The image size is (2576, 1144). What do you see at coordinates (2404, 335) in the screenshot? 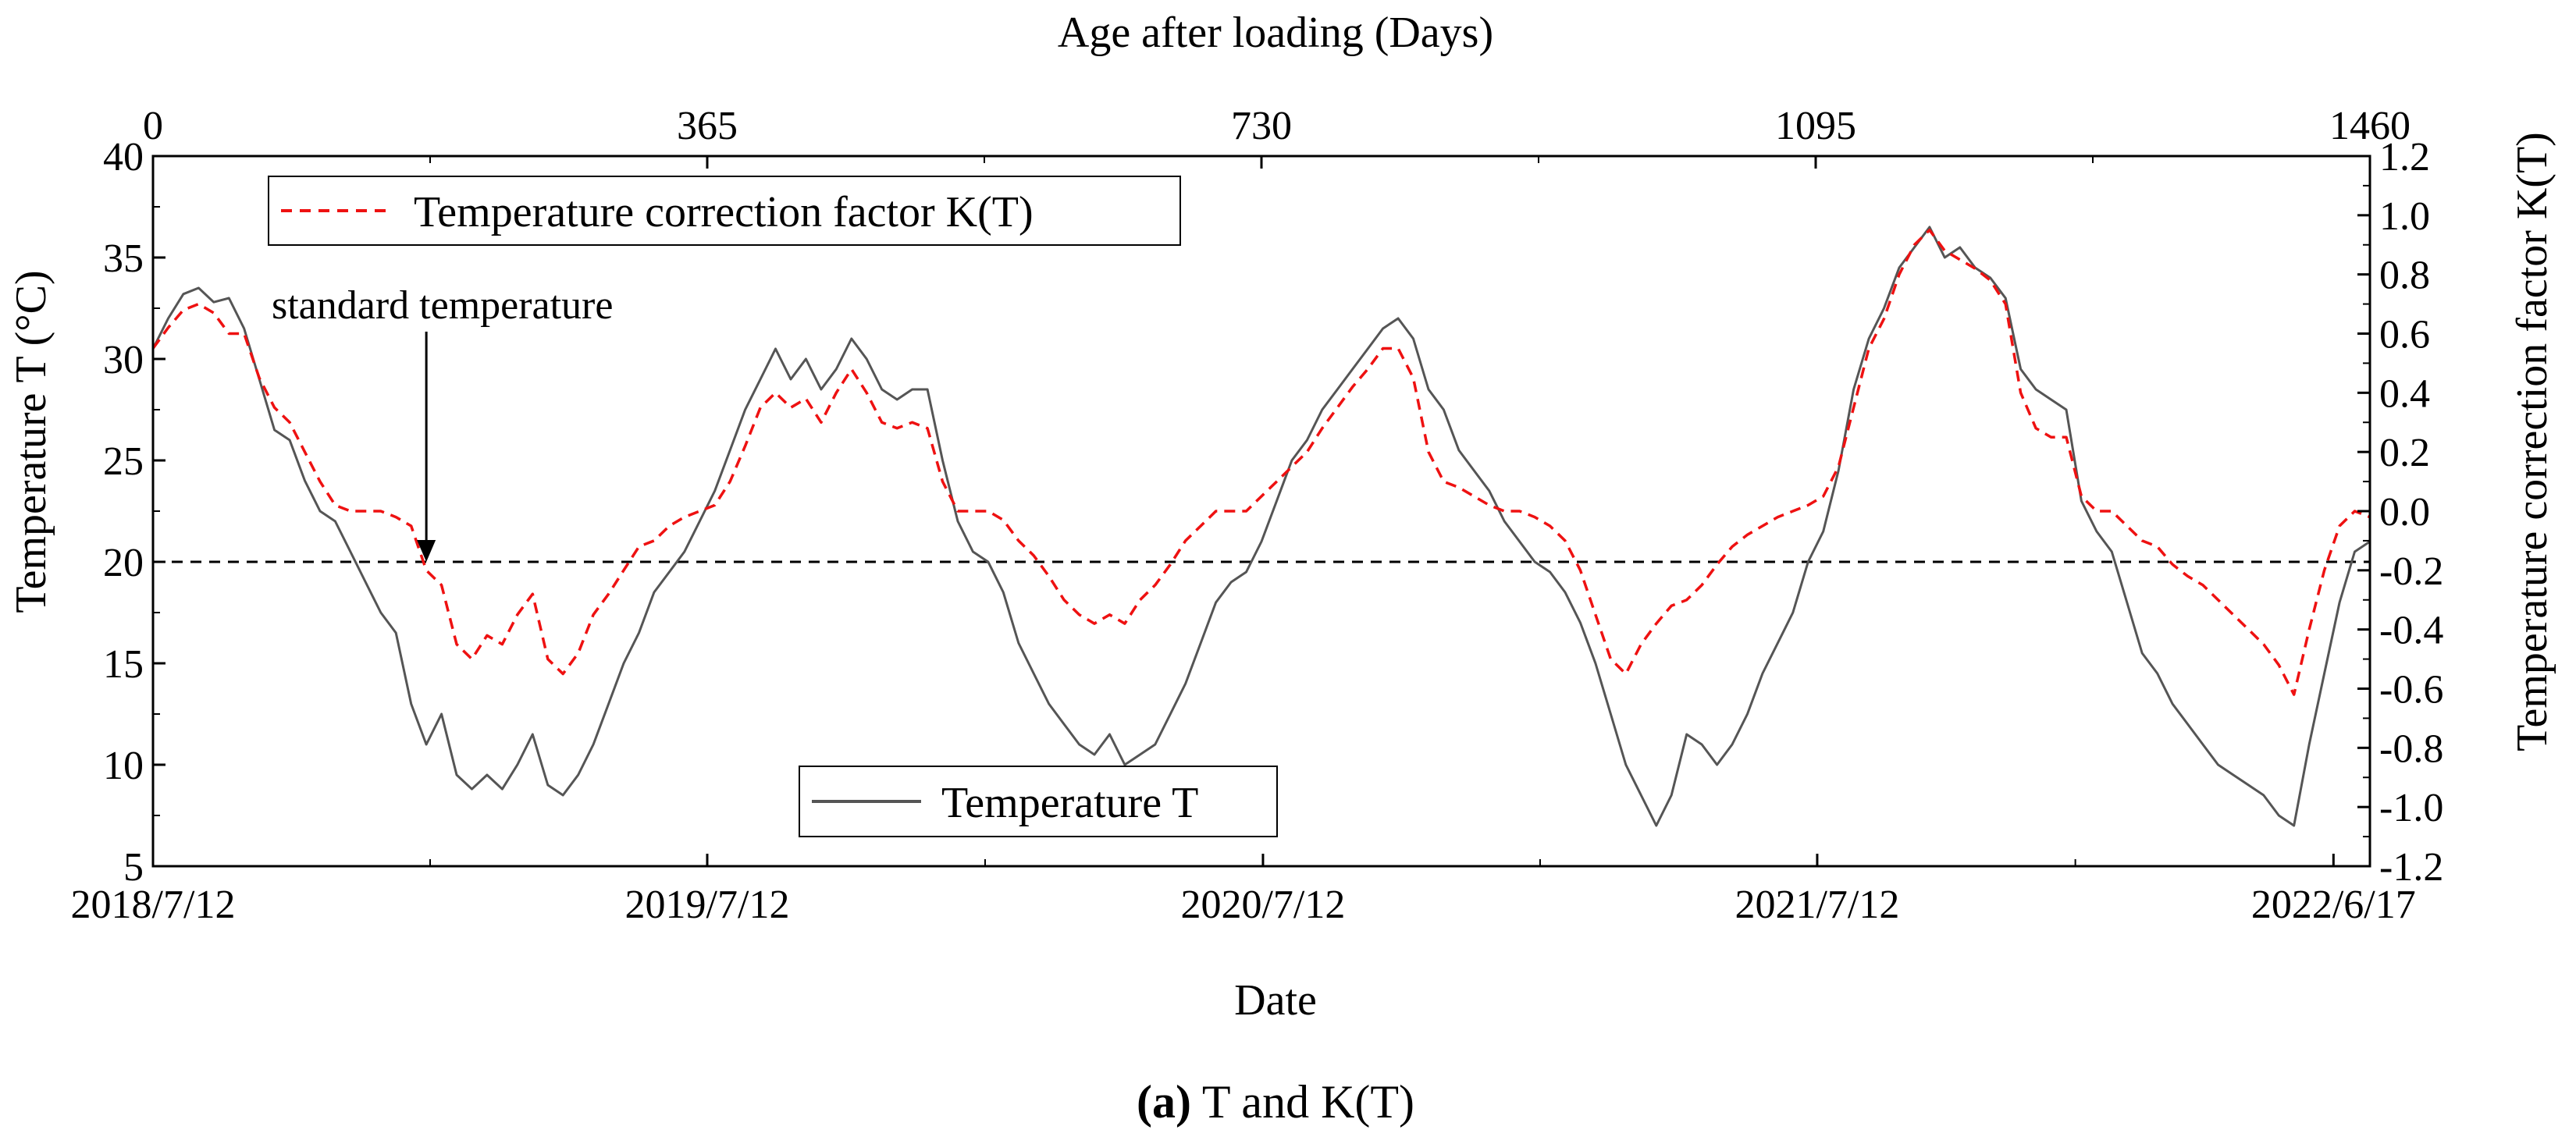
I see `y-right-tick-label: 0.6` at bounding box center [2404, 335].